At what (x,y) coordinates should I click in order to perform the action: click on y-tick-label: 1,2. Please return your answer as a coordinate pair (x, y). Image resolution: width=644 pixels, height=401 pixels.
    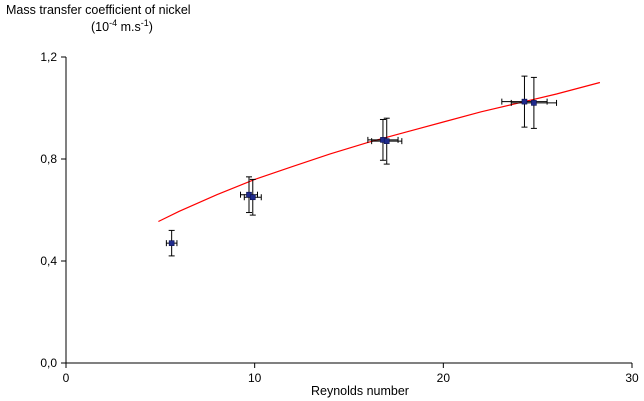
    Looking at the image, I should click on (48, 57).